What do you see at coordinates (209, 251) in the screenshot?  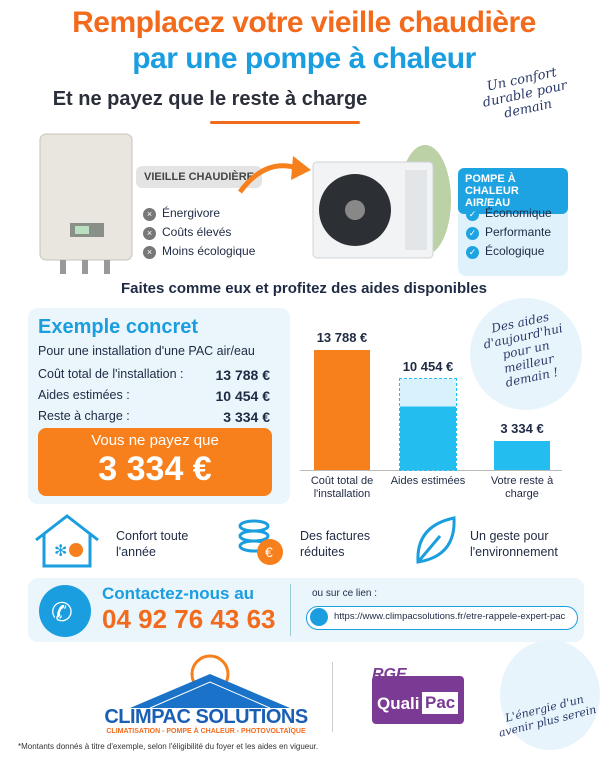 I see `item: Moins écologique` at bounding box center [209, 251].